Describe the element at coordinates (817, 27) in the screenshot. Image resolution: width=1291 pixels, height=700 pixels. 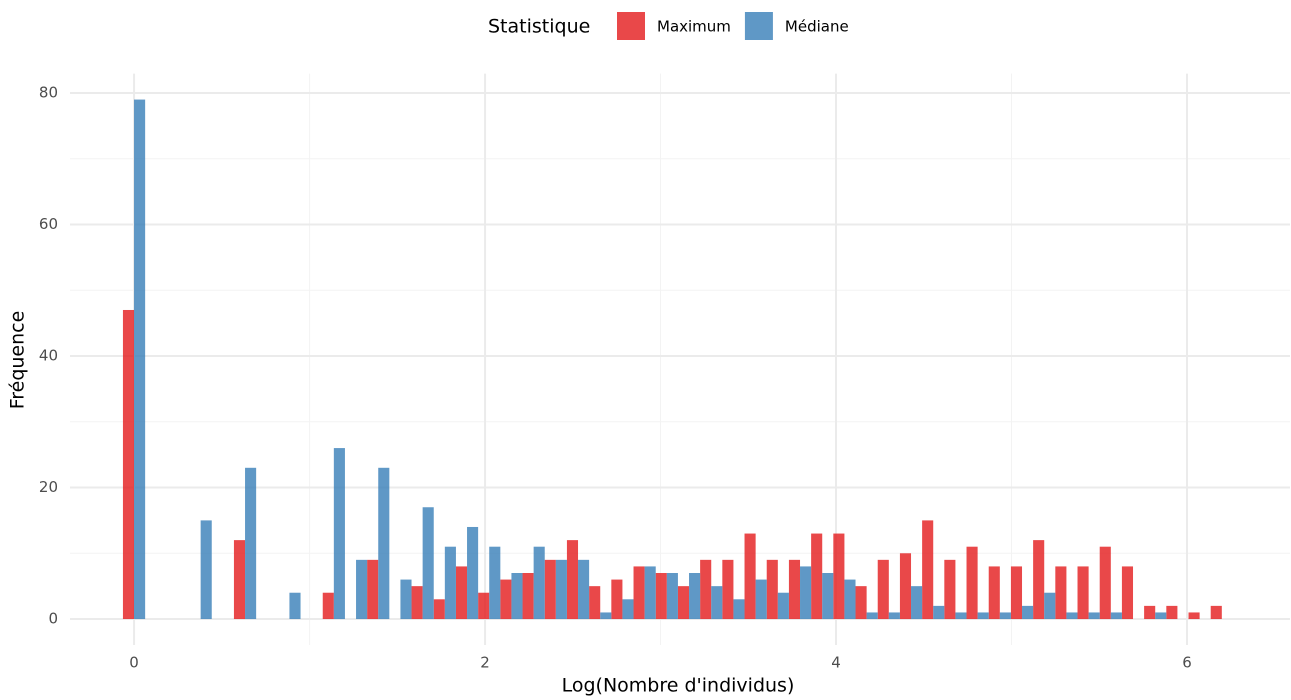
I see `legend-label: Médiane` at that location.